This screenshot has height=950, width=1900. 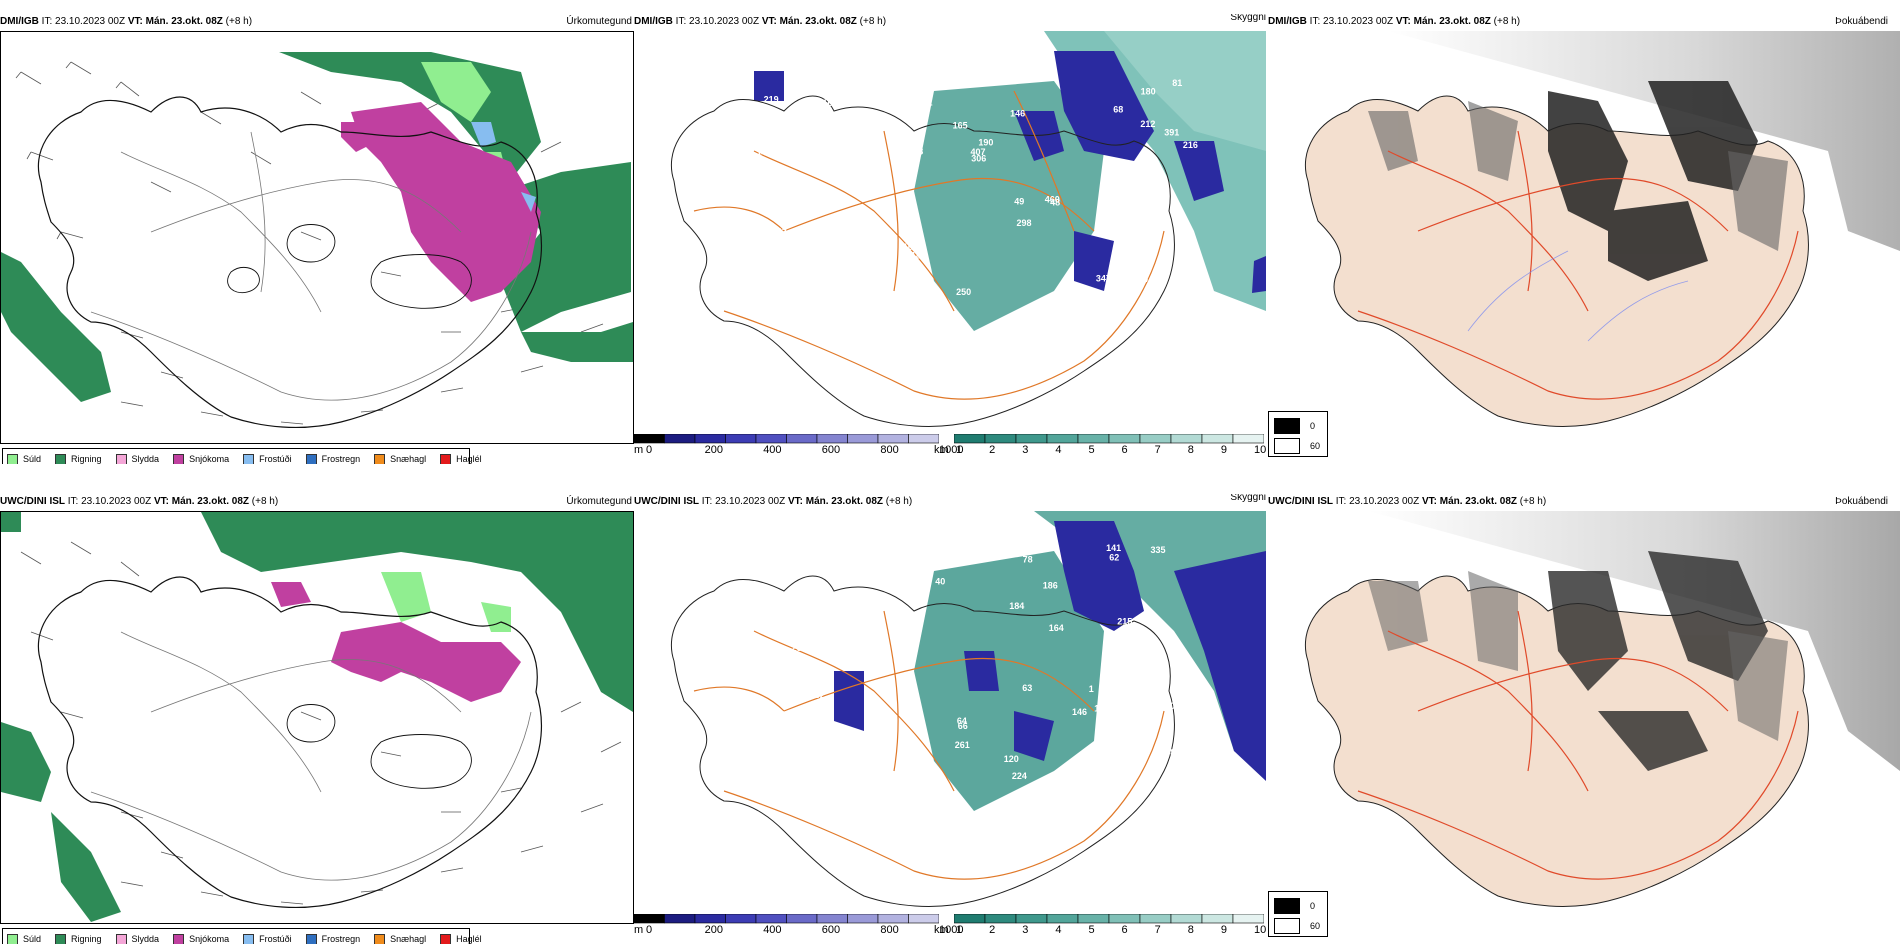 What do you see at coordinates (1079, 712) in the screenshot?
I see `visibility-value-label: 146` at bounding box center [1079, 712].